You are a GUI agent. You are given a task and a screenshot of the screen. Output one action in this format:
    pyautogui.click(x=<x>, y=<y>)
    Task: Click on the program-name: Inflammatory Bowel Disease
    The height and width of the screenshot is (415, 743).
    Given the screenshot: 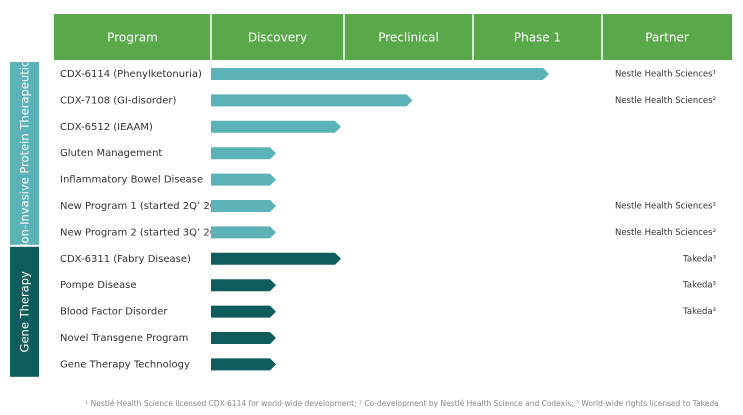 What is the action you would take?
    pyautogui.click(x=131, y=180)
    